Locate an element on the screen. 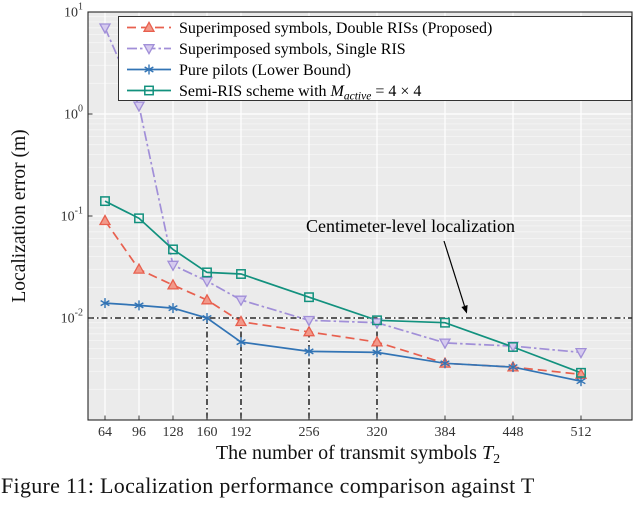 The image size is (640, 507). legend-label-part: active is located at coordinates (357, 97).